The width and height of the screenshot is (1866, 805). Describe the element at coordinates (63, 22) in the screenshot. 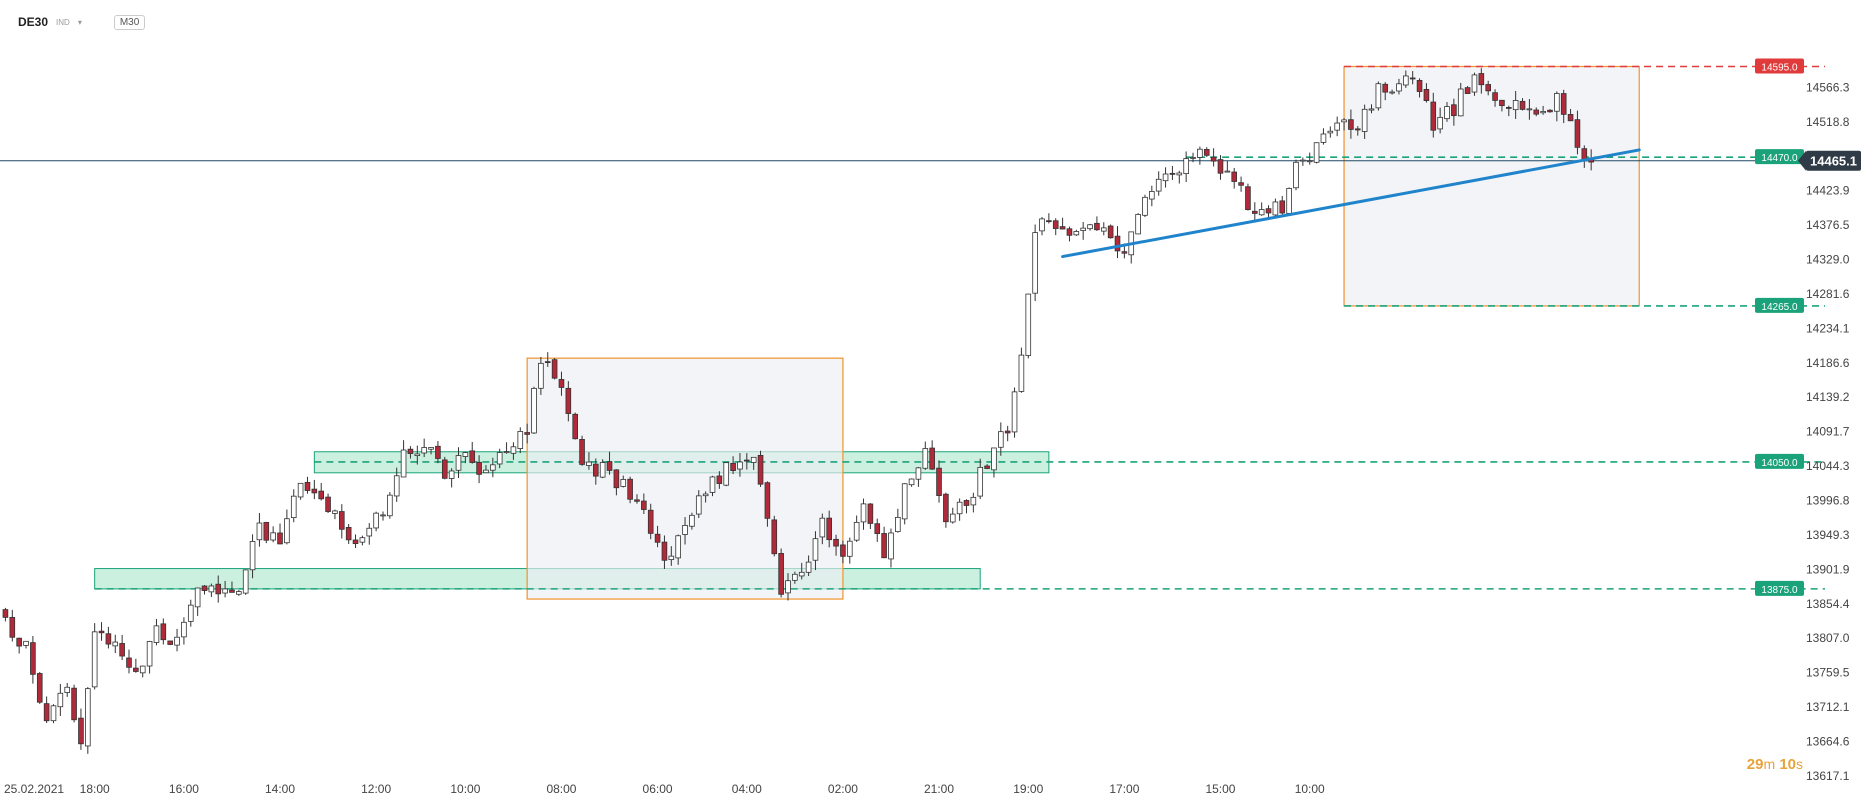

I see `instrument-type-label: IND` at that location.